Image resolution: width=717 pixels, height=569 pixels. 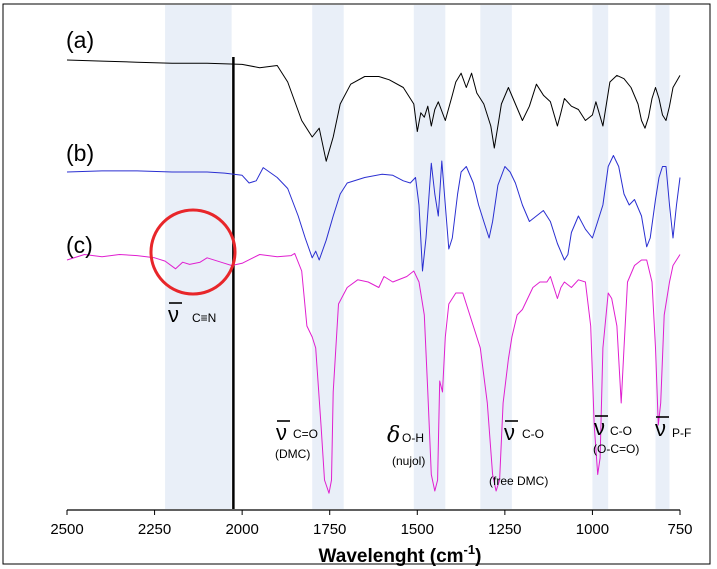 What do you see at coordinates (660, 428) in the screenshot?
I see `annotation-pf-symbol: ν` at bounding box center [660, 428].